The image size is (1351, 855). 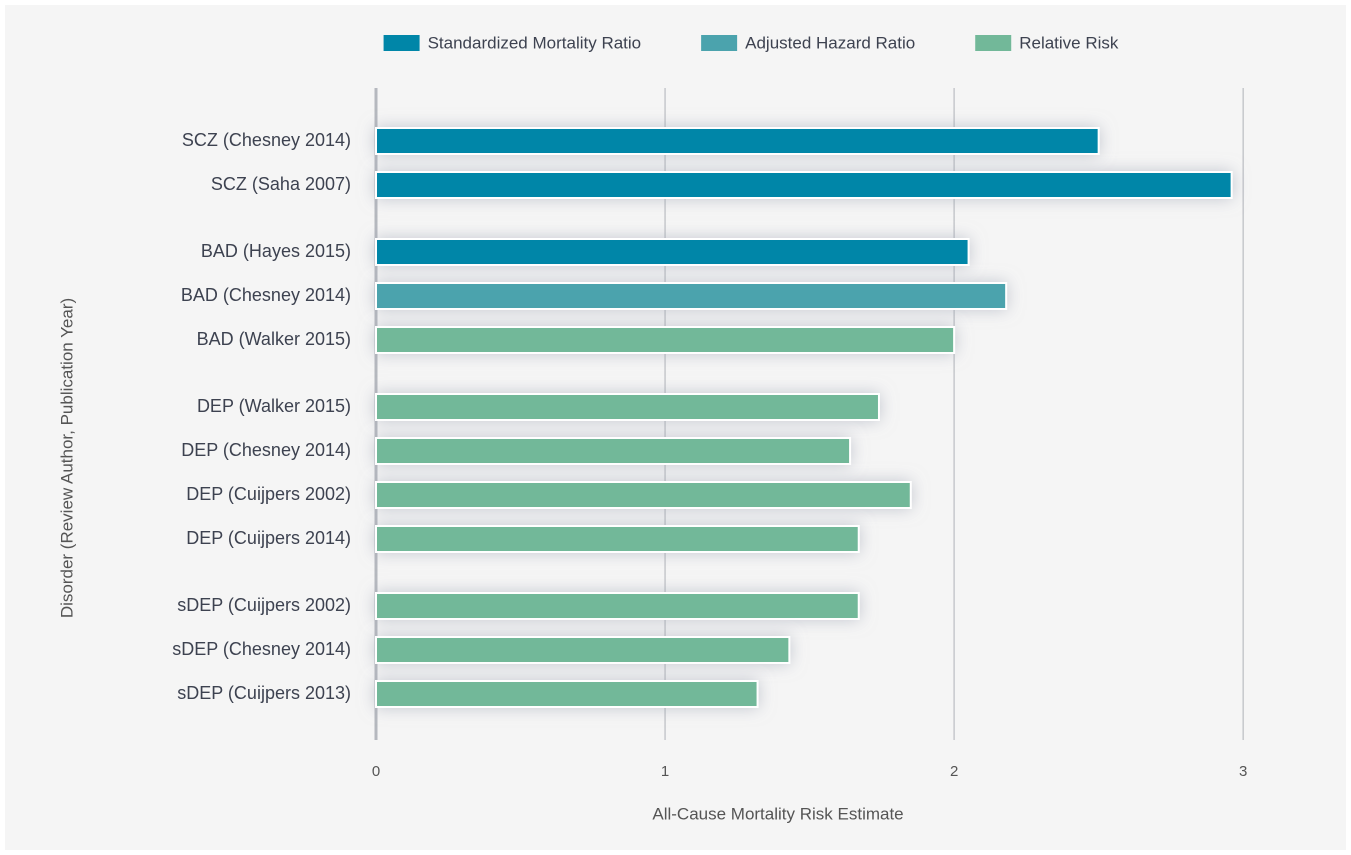 I want to click on y-tick-label: sDEP (Cuijpers 2002), so click(x=264, y=605).